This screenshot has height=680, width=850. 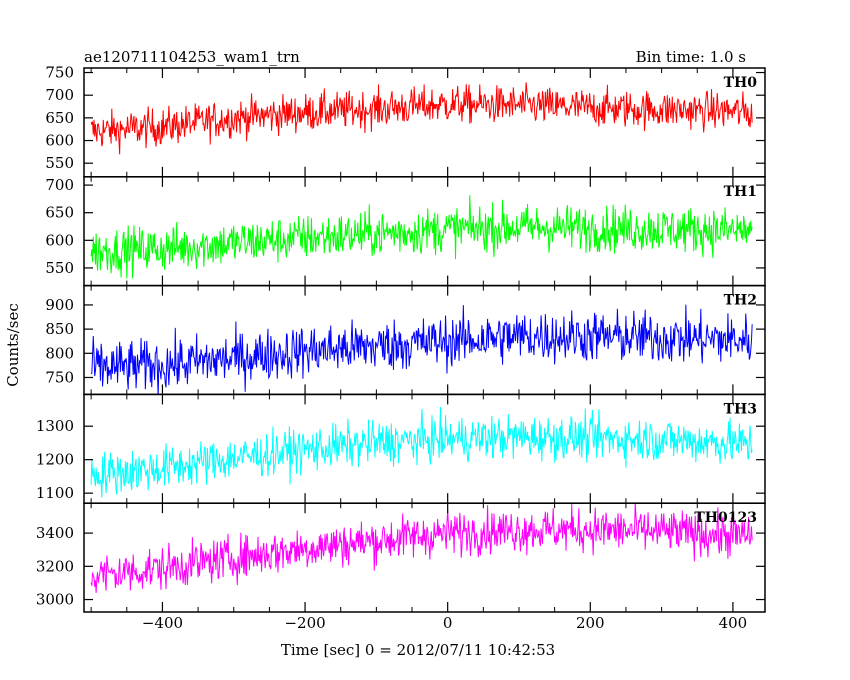 What do you see at coordinates (192, 57) in the screenshot?
I see `plot-title: ae120711104253_wam1_trn` at bounding box center [192, 57].